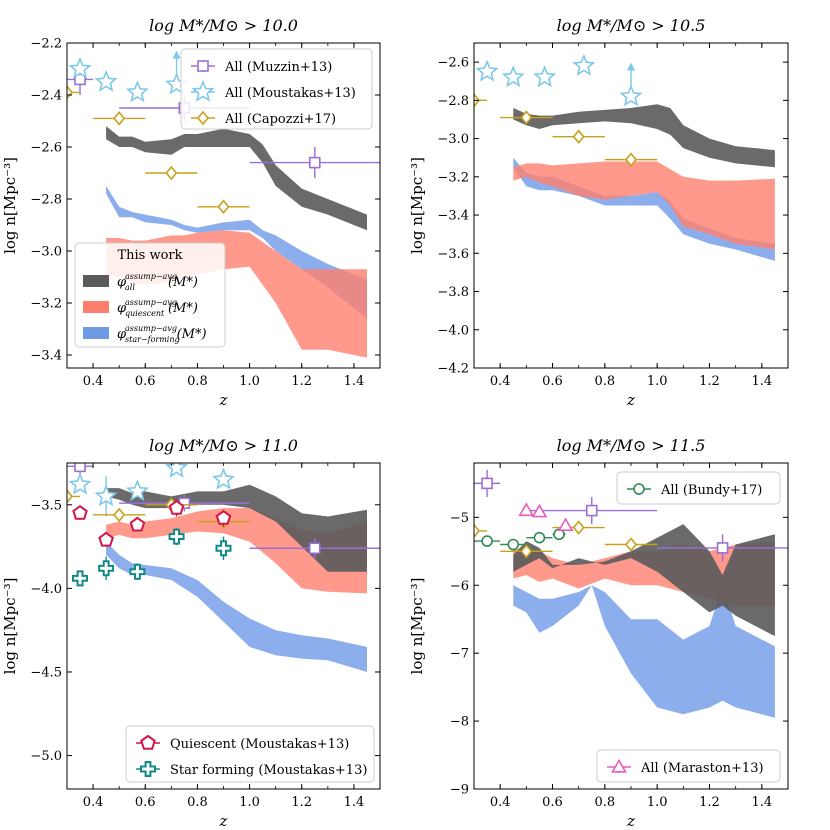 The width and height of the screenshot is (830, 830). Describe the element at coordinates (453, 254) in the screenshot. I see `y-tick-label: −3.6` at that location.